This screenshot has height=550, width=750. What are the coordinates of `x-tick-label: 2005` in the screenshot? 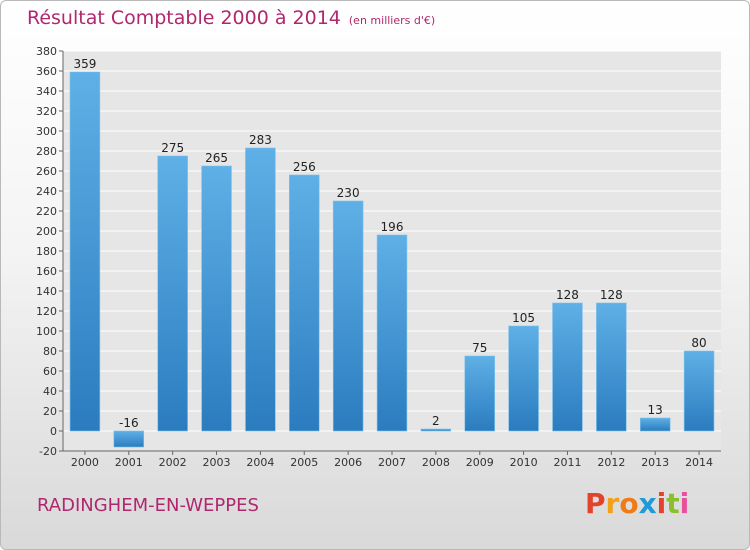 It's located at (304, 462).